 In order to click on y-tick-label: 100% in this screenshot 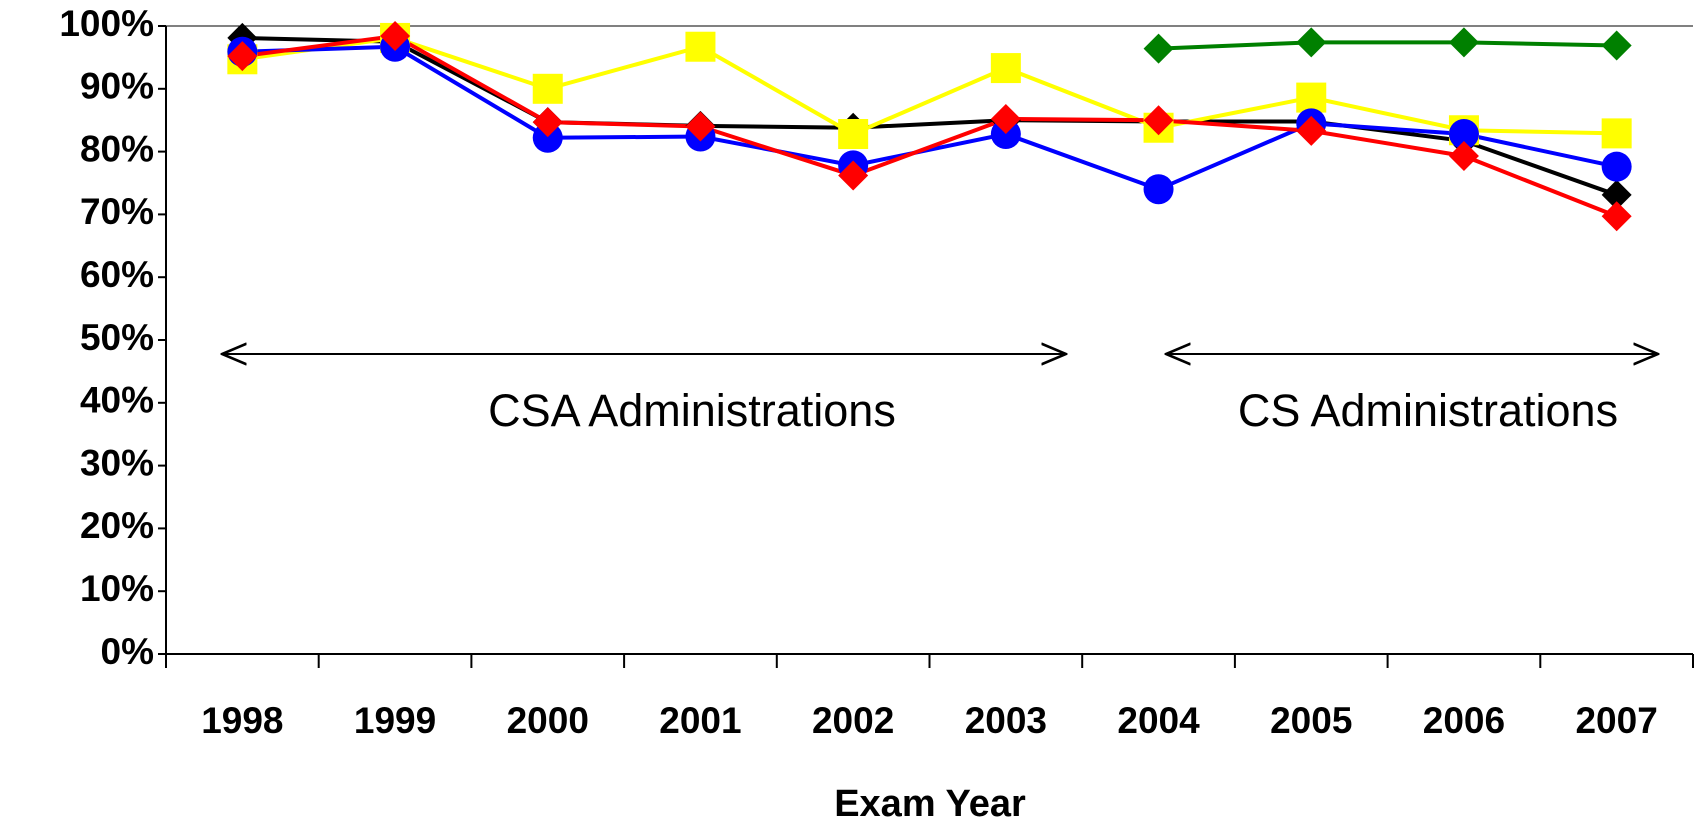, I will do `click(106, 23)`.